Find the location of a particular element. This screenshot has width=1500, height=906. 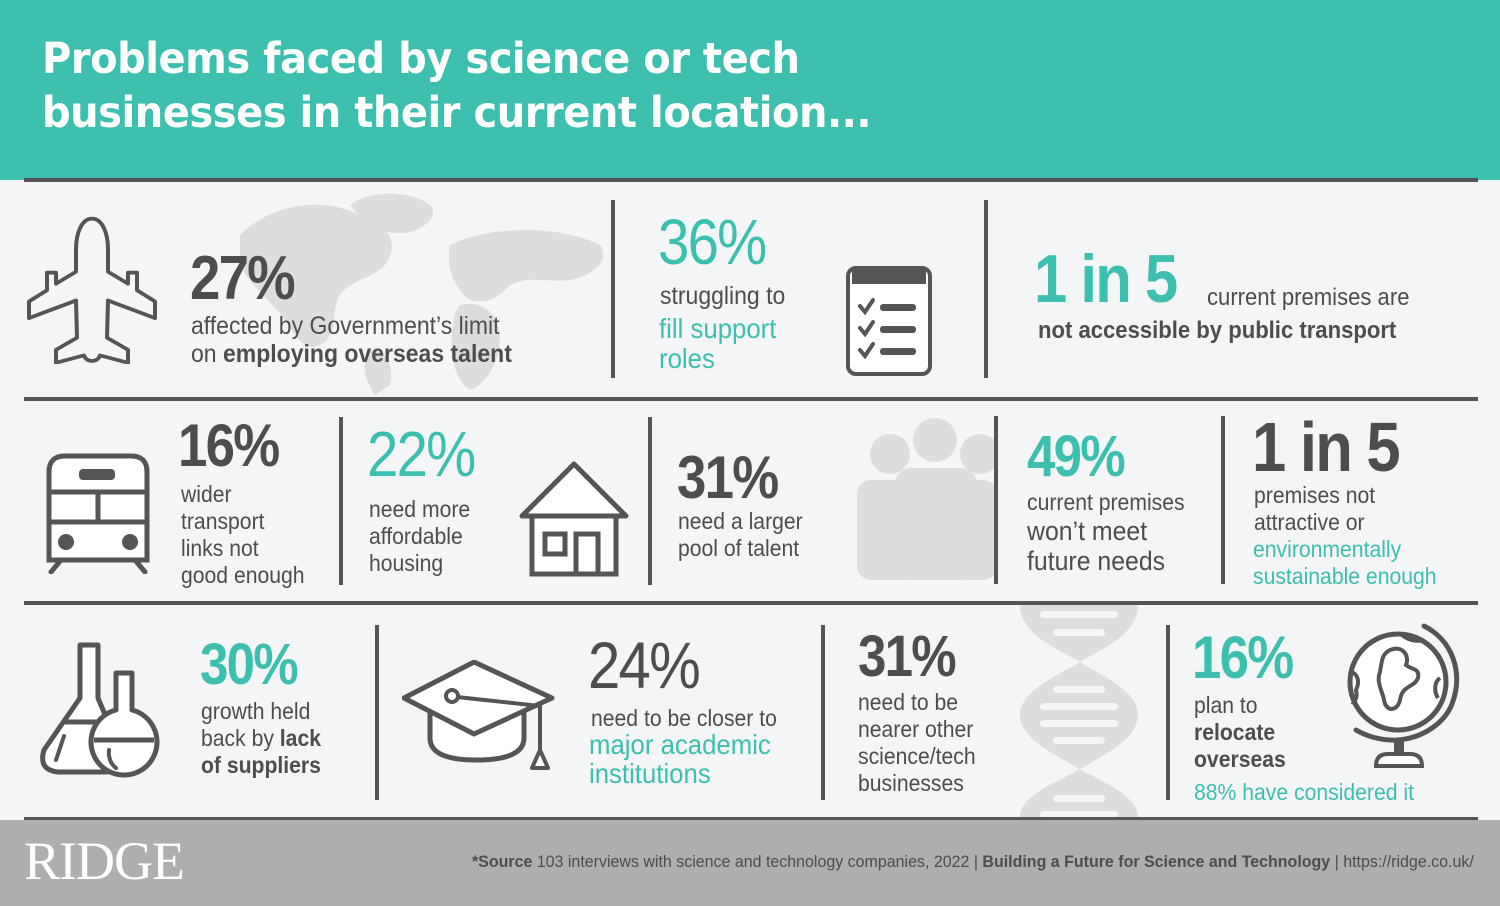

stat-text-future-needs: current premises is located at coordinates (1106, 502).